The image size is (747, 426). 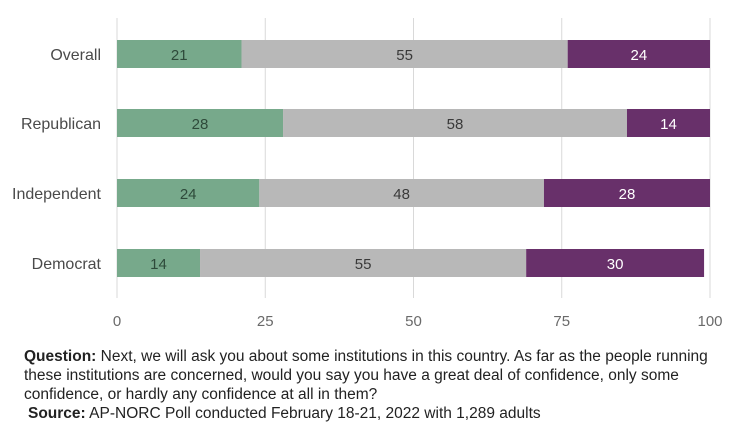 I want to click on x-tick-label-50: 50, so click(x=413, y=321).